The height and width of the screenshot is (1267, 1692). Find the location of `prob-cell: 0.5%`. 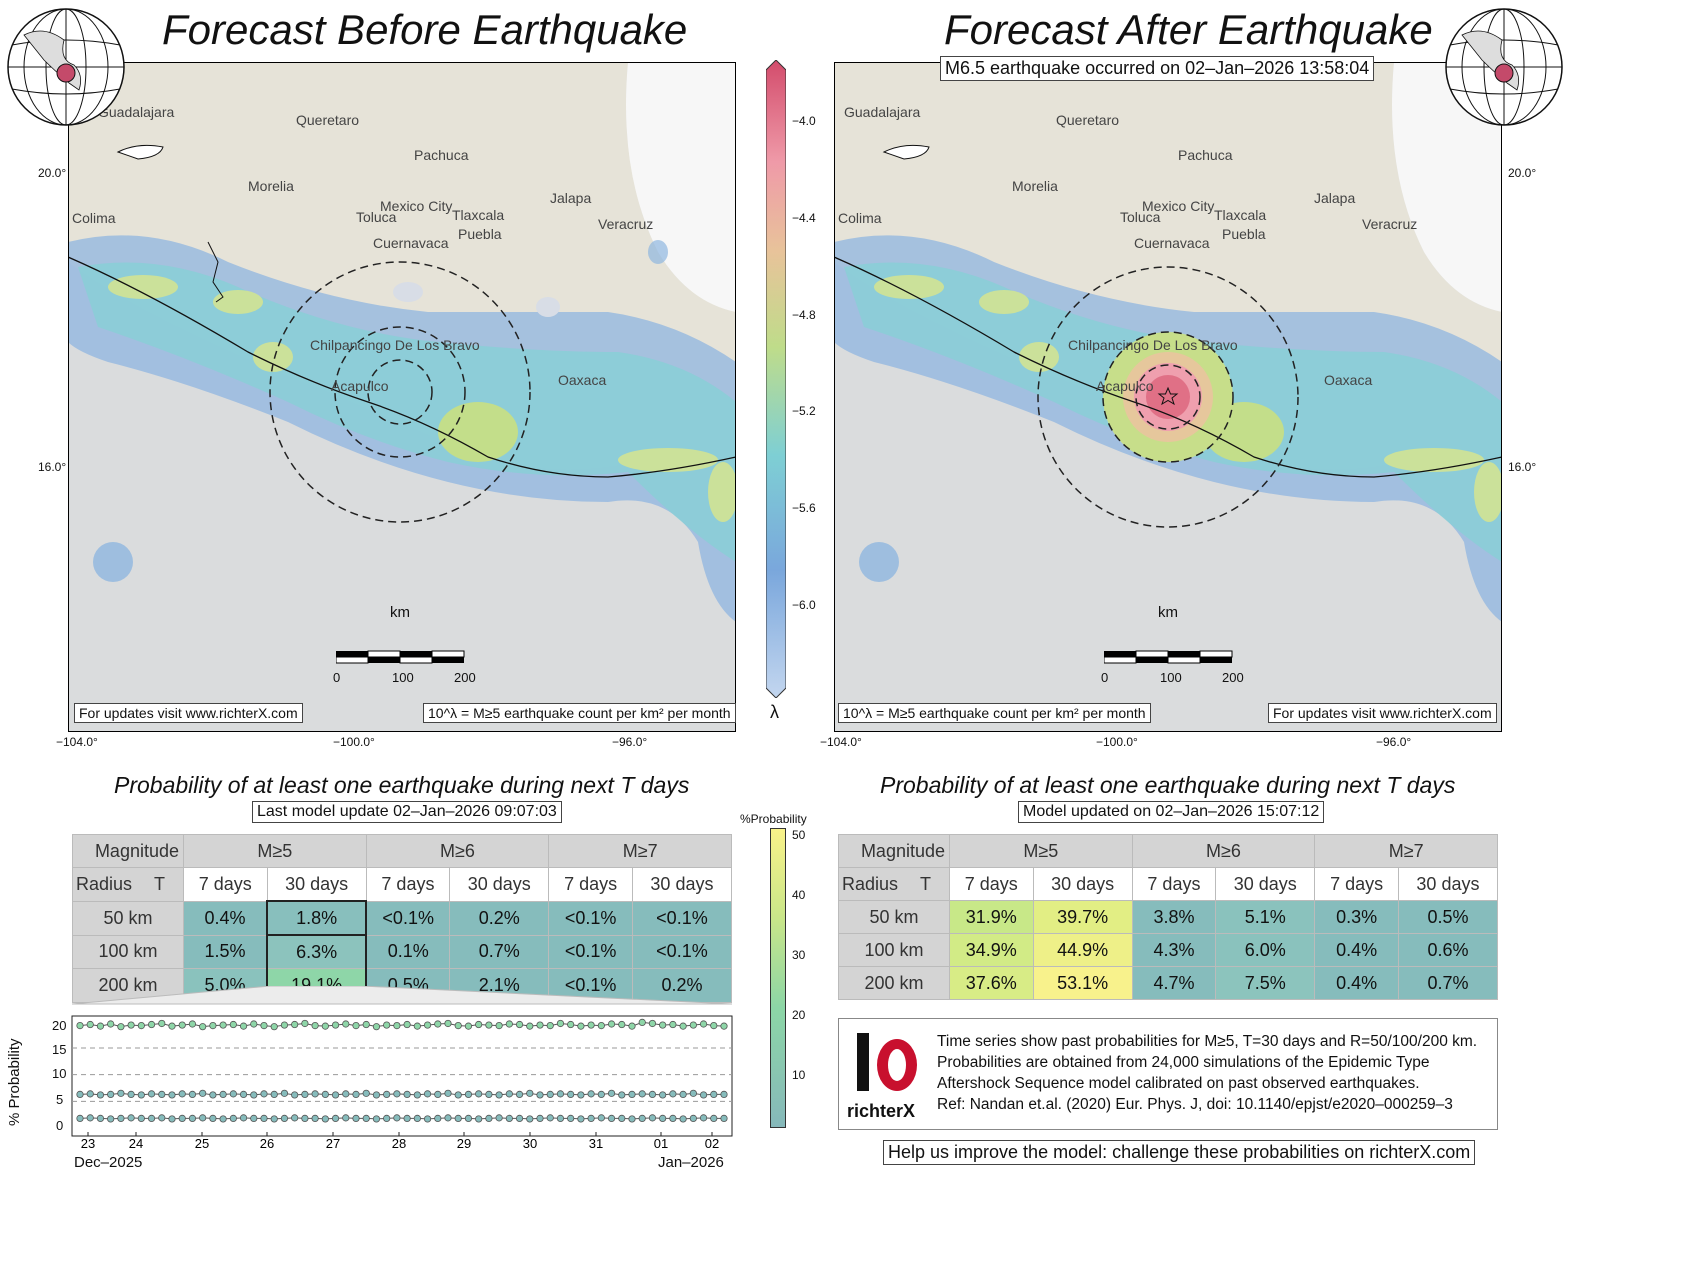

prob-cell: 0.5% is located at coordinates (1448, 917).